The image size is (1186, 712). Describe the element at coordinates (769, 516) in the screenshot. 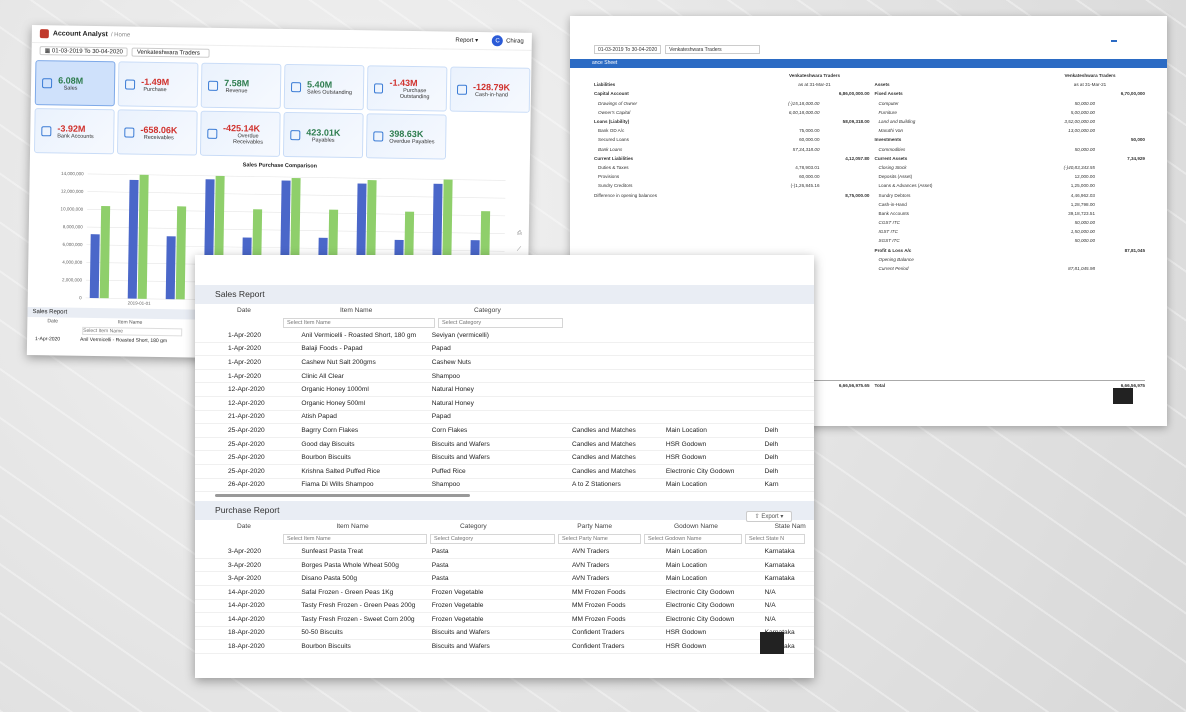

I see `export-button: ⇧ Export ▾` at that location.